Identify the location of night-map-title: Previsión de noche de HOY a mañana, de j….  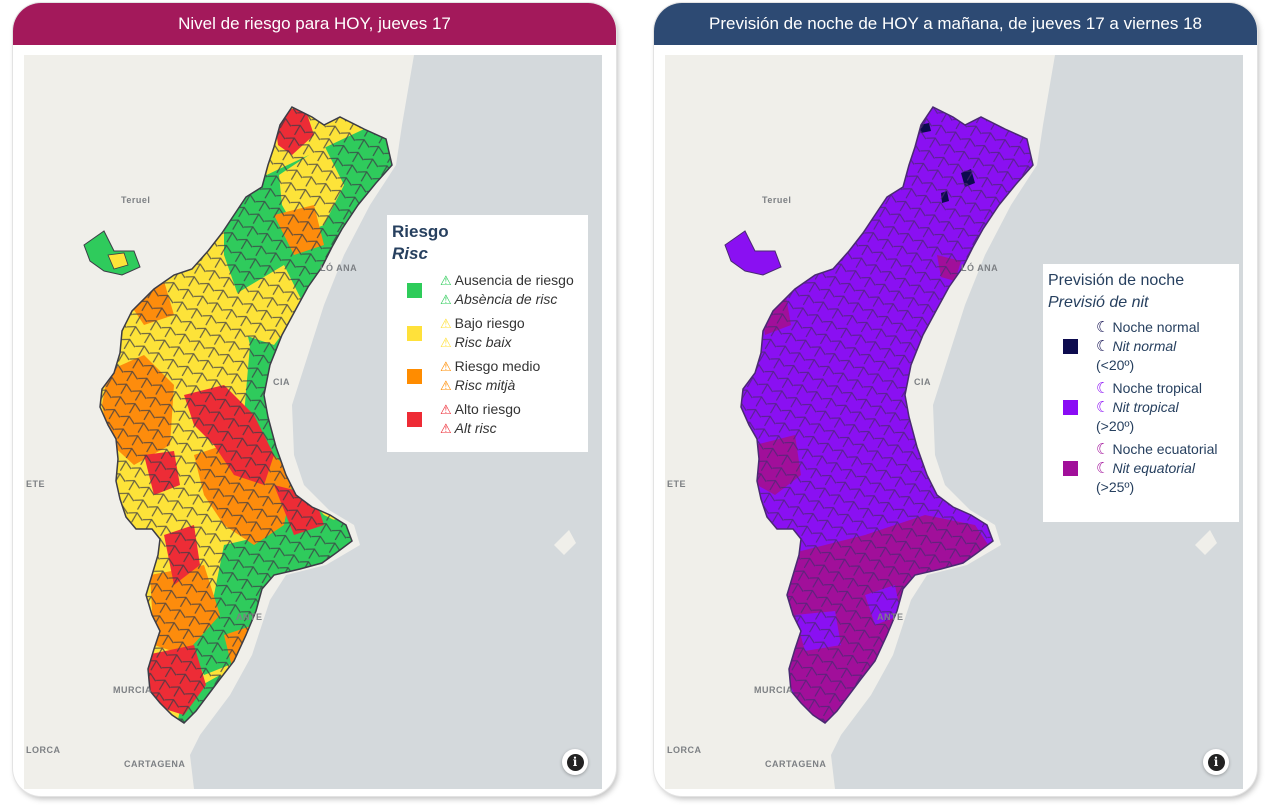
(955, 24).